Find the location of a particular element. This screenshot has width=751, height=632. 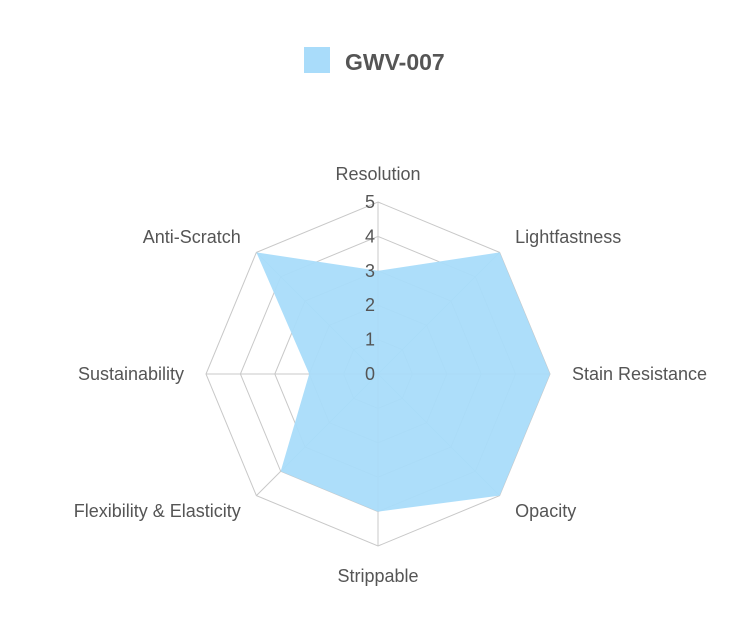

tick-label: 1 is located at coordinates (370, 340).